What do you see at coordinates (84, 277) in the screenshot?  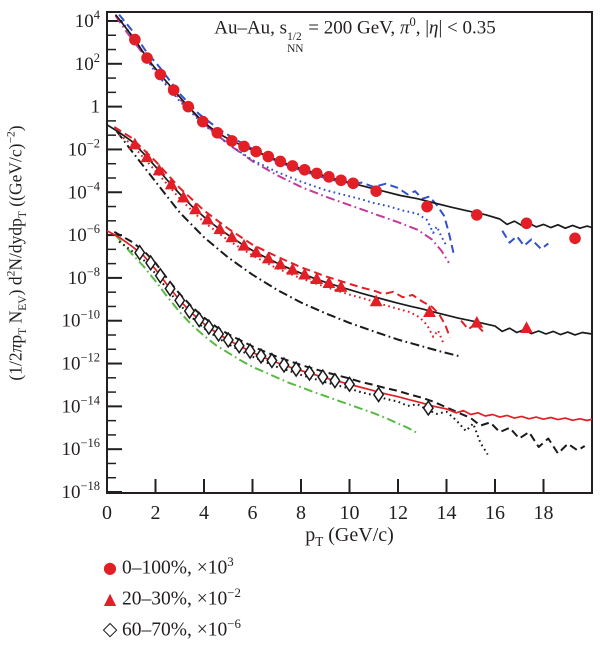 I see `y-tick-label: 10⁻⁸` at bounding box center [84, 277].